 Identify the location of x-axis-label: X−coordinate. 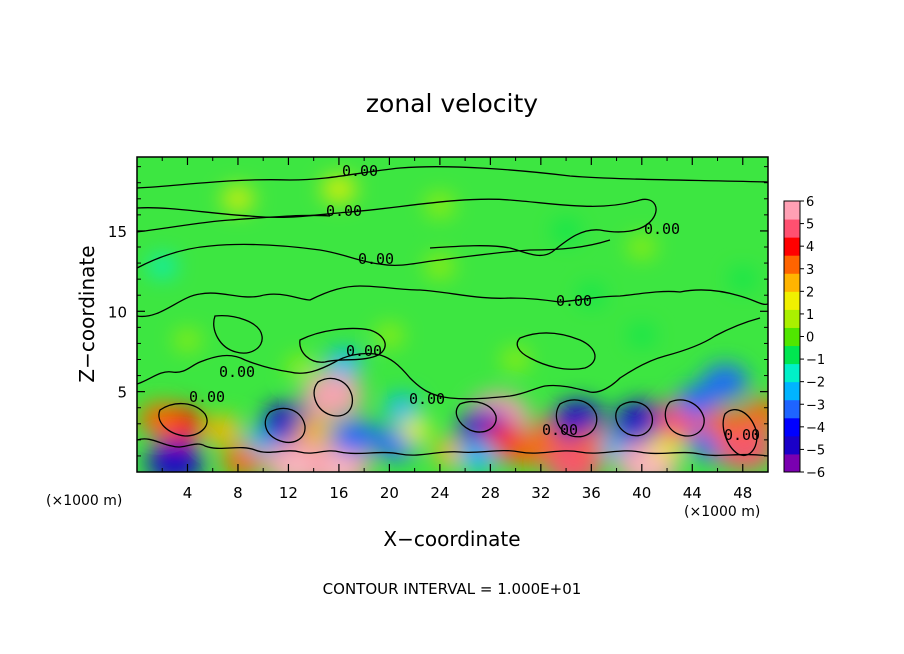
(451, 539).